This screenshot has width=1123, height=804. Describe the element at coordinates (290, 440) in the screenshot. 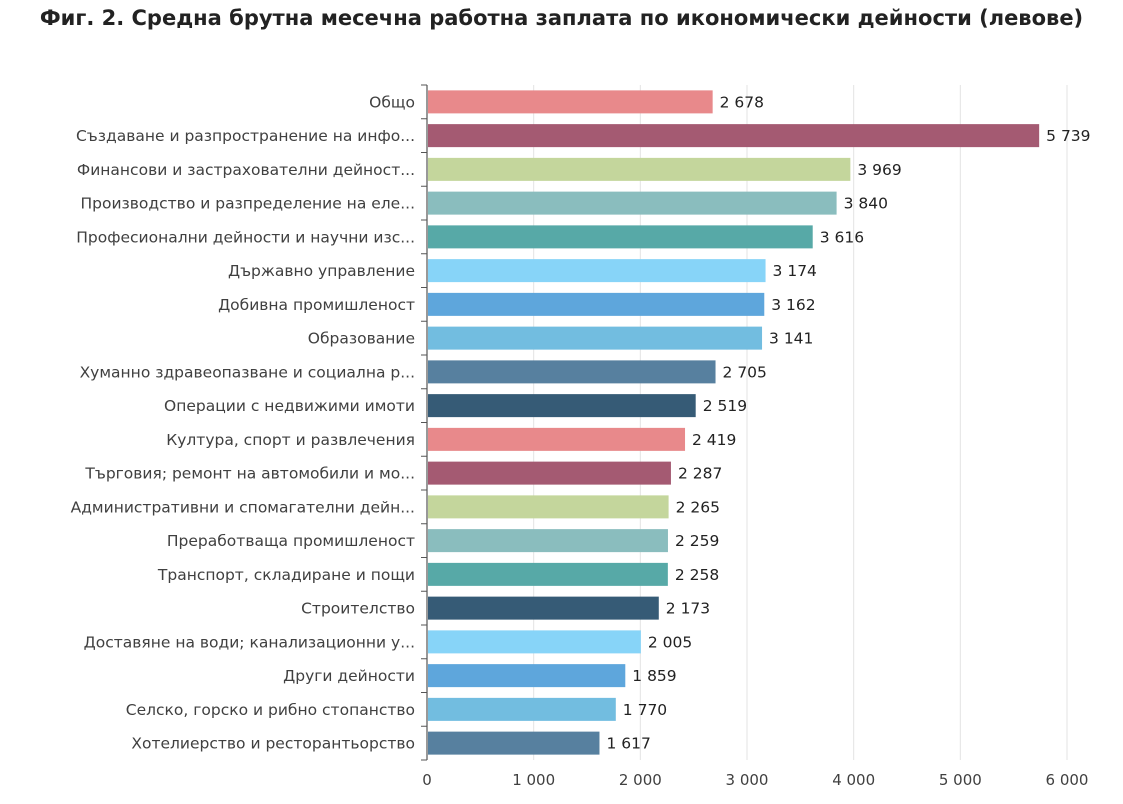

I see `category-label-10: Култура, спорт и развлечения` at that location.